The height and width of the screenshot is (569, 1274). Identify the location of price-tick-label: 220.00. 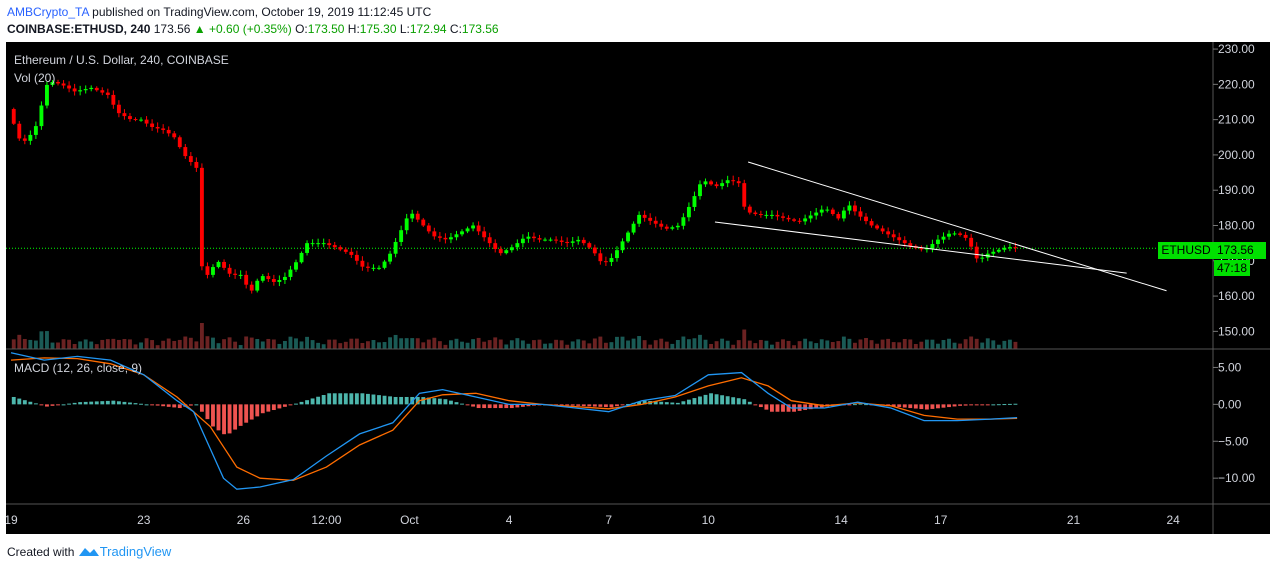
(1236, 84).